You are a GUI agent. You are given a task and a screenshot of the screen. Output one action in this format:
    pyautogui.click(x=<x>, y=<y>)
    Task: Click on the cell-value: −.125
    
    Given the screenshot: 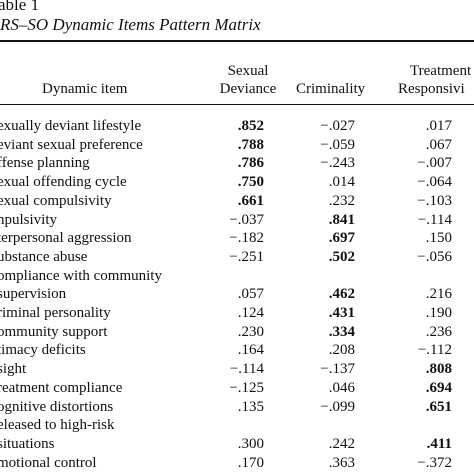 What is the action you would take?
    pyautogui.click(x=246, y=387)
    